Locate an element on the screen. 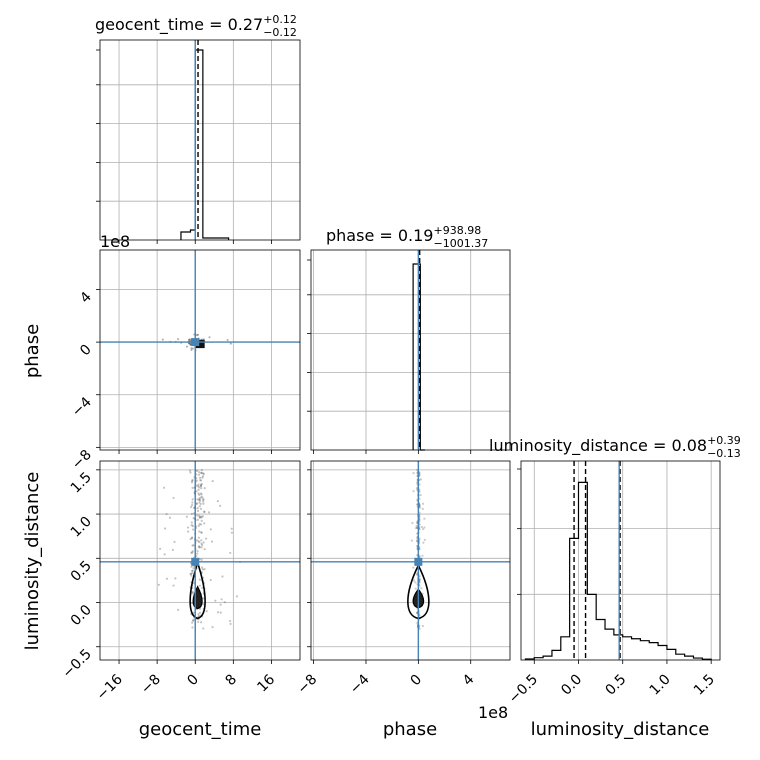 This screenshot has width=760, height=760. ytick-label-phase-1: 0 is located at coordinates (86, 351).